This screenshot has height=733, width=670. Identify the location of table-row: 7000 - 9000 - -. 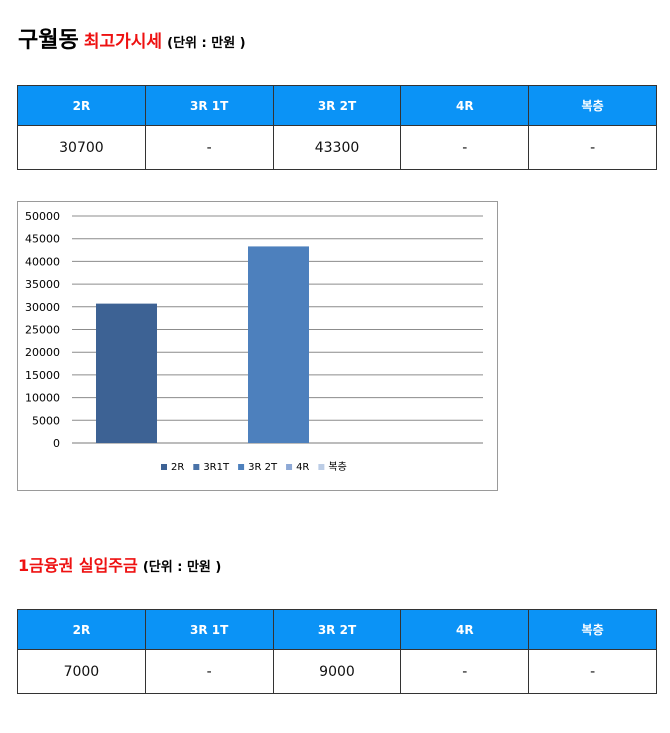
(337, 671).